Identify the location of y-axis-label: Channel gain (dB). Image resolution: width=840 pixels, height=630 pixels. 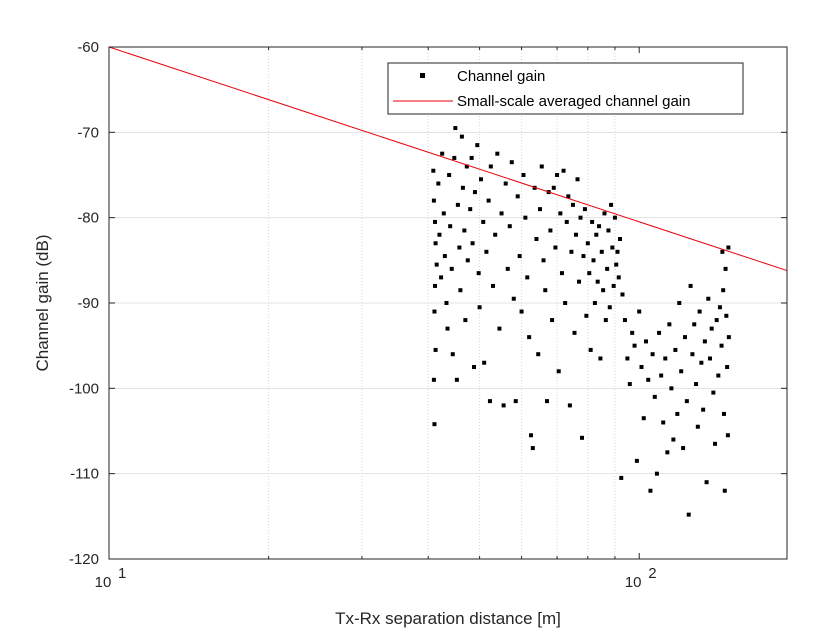
(42, 302).